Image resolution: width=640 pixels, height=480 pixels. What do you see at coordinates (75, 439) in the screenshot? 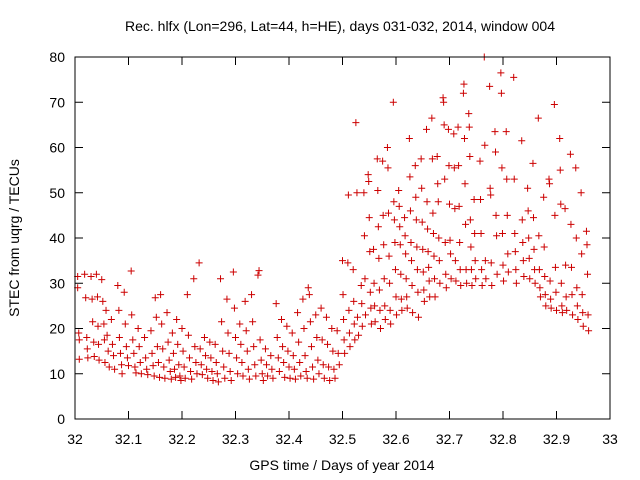
I see `x-tick-label: 32` at bounding box center [75, 439].